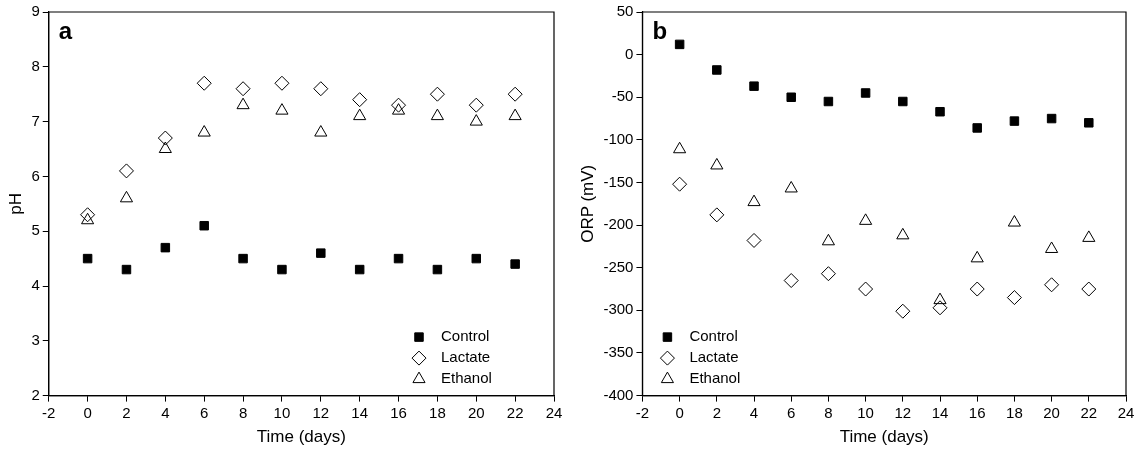 Image resolution: width=1145 pixels, height=450 pixels. Describe the element at coordinates (65, 30) in the screenshot. I see `chart-title: a` at that location.